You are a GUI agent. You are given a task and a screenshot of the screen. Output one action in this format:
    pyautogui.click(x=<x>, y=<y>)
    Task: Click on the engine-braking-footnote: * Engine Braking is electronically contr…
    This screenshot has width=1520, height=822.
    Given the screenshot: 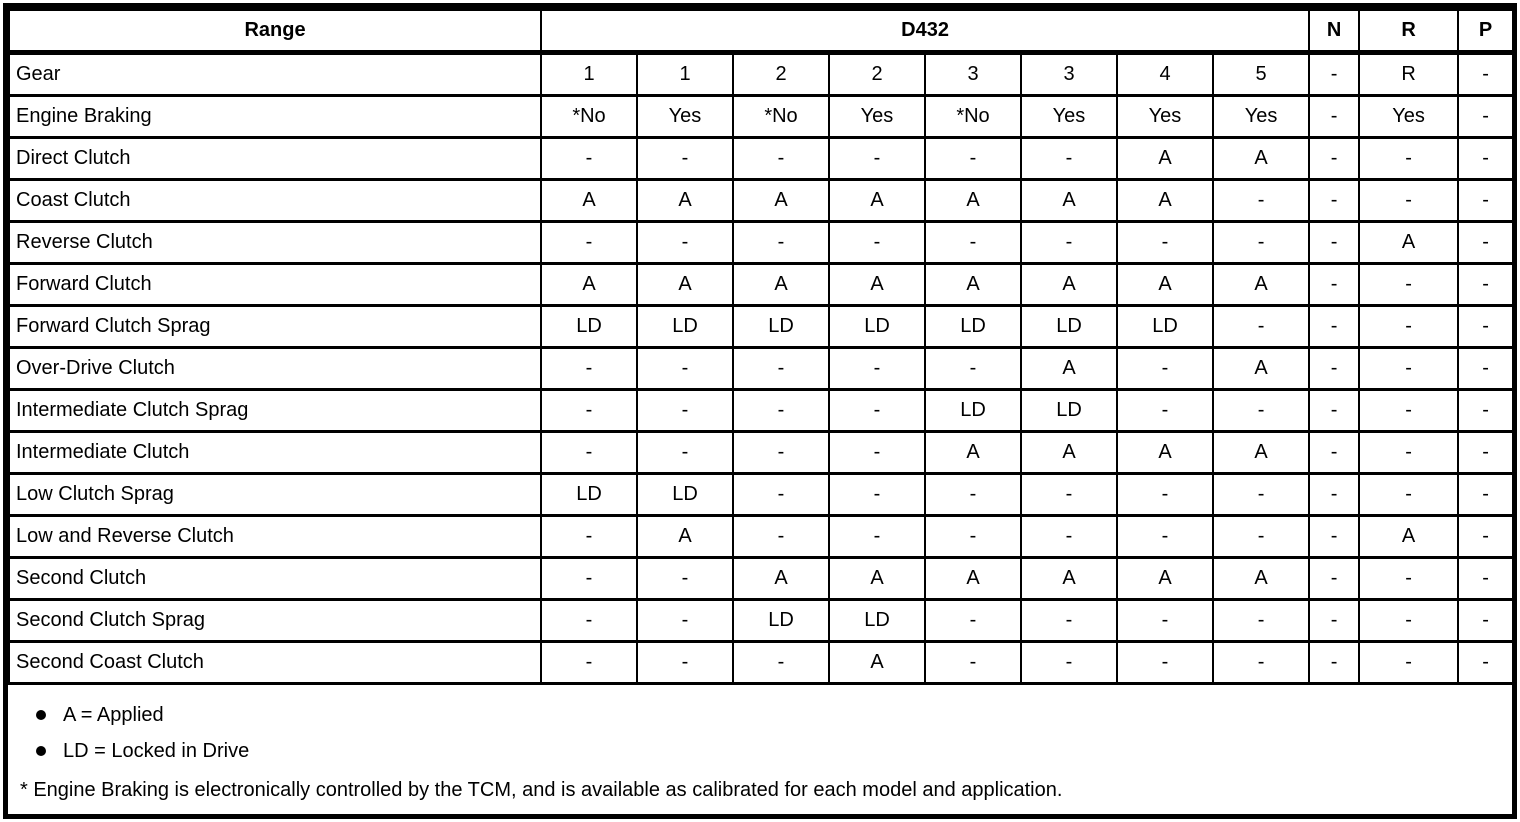 What is the action you would take?
    pyautogui.click(x=541, y=790)
    